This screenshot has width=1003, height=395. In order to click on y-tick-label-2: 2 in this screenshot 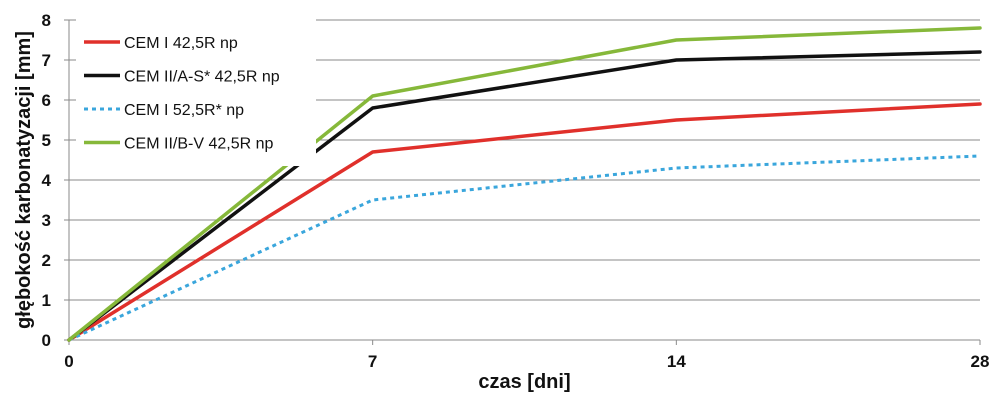, I will do `click(46, 260)`.